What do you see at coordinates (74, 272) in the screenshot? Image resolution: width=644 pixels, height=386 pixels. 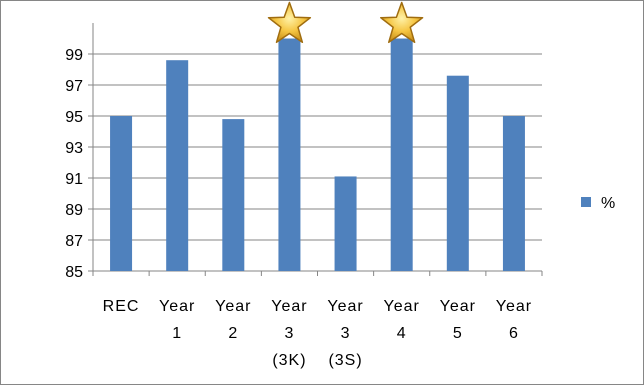 I see `y-tick-label: 85` at bounding box center [74, 272].